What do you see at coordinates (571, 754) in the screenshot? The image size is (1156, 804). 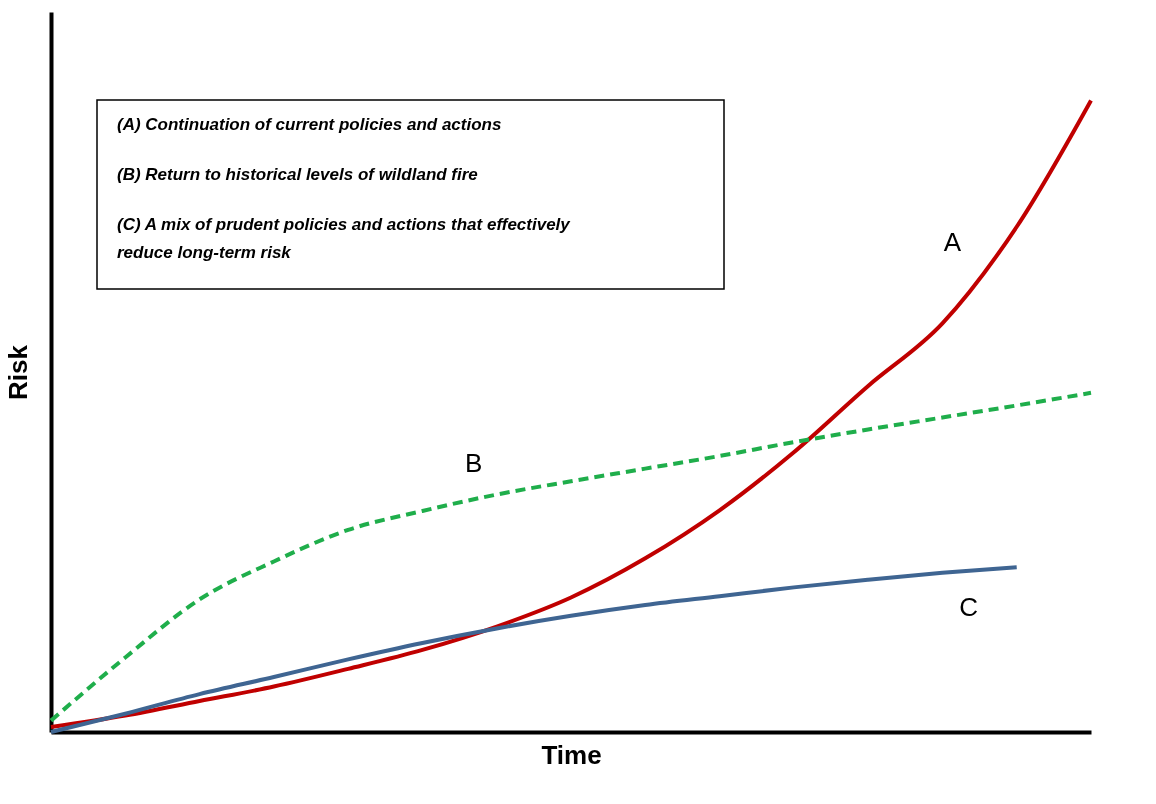 I see `x-axis-title: Time` at bounding box center [571, 754].